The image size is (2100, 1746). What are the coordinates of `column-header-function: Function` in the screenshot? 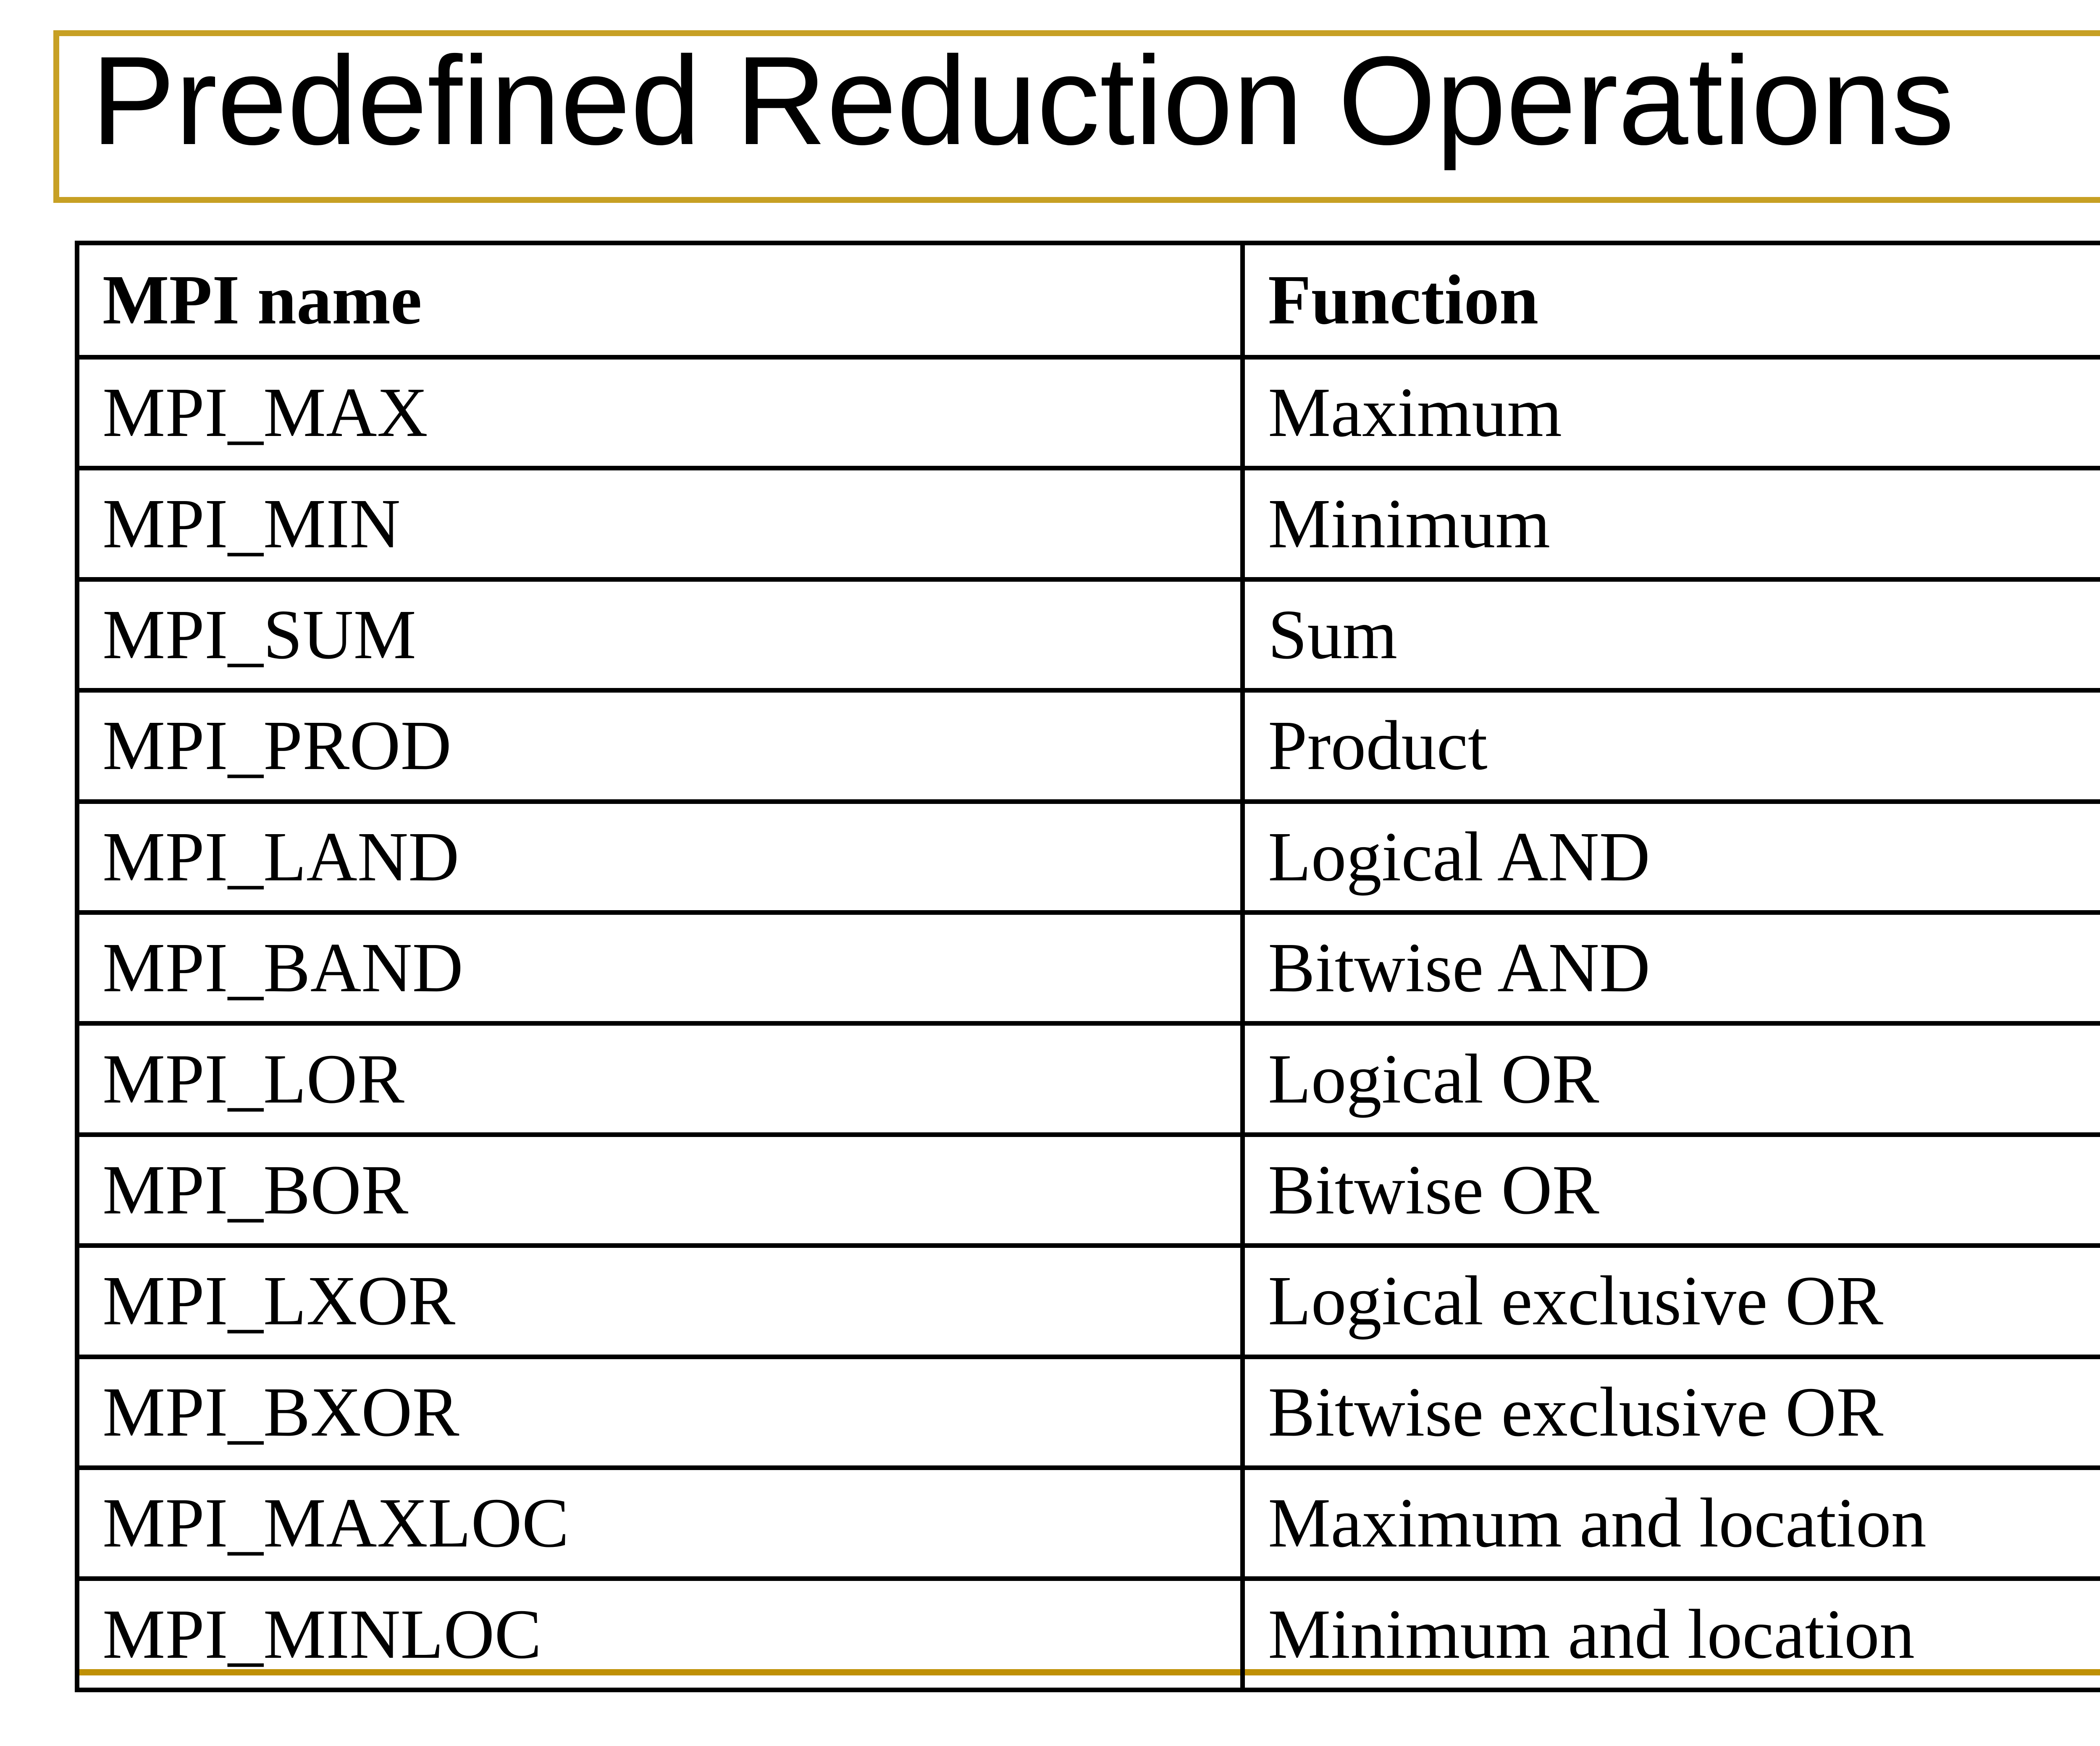 It's located at (1670, 300).